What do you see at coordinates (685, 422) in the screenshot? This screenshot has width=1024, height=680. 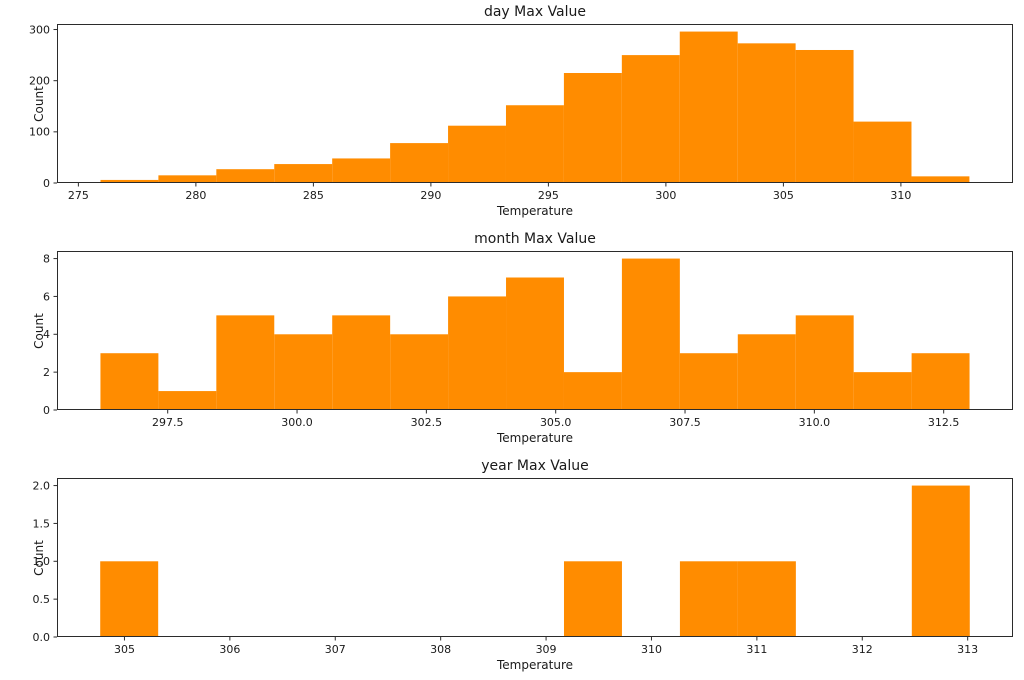 I see `x-tick-label: 307.5` at bounding box center [685, 422].